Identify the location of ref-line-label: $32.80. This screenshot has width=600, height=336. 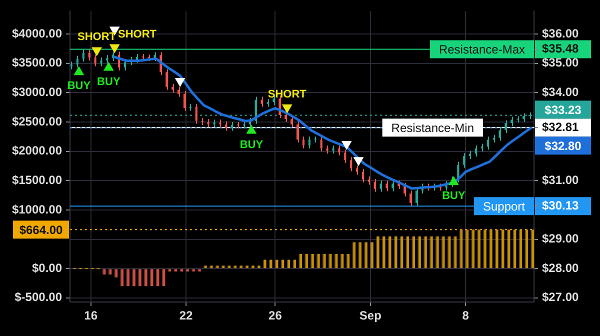
(563, 145).